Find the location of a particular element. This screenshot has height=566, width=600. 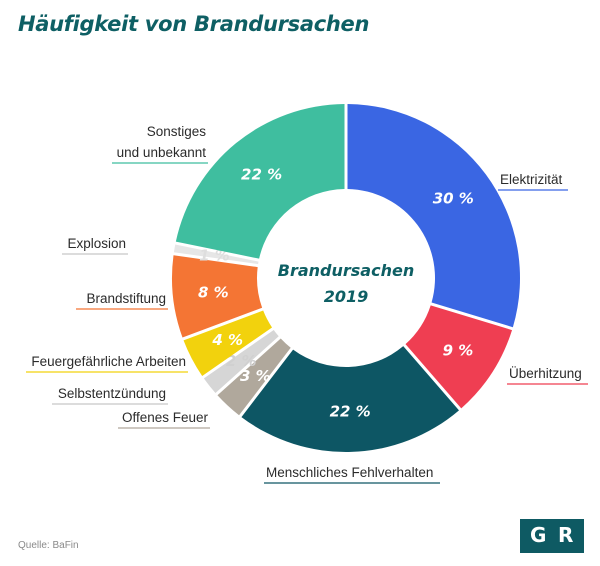

value-label-feuergefahrliche-arbeiten: 4 % is located at coordinates (227, 340).